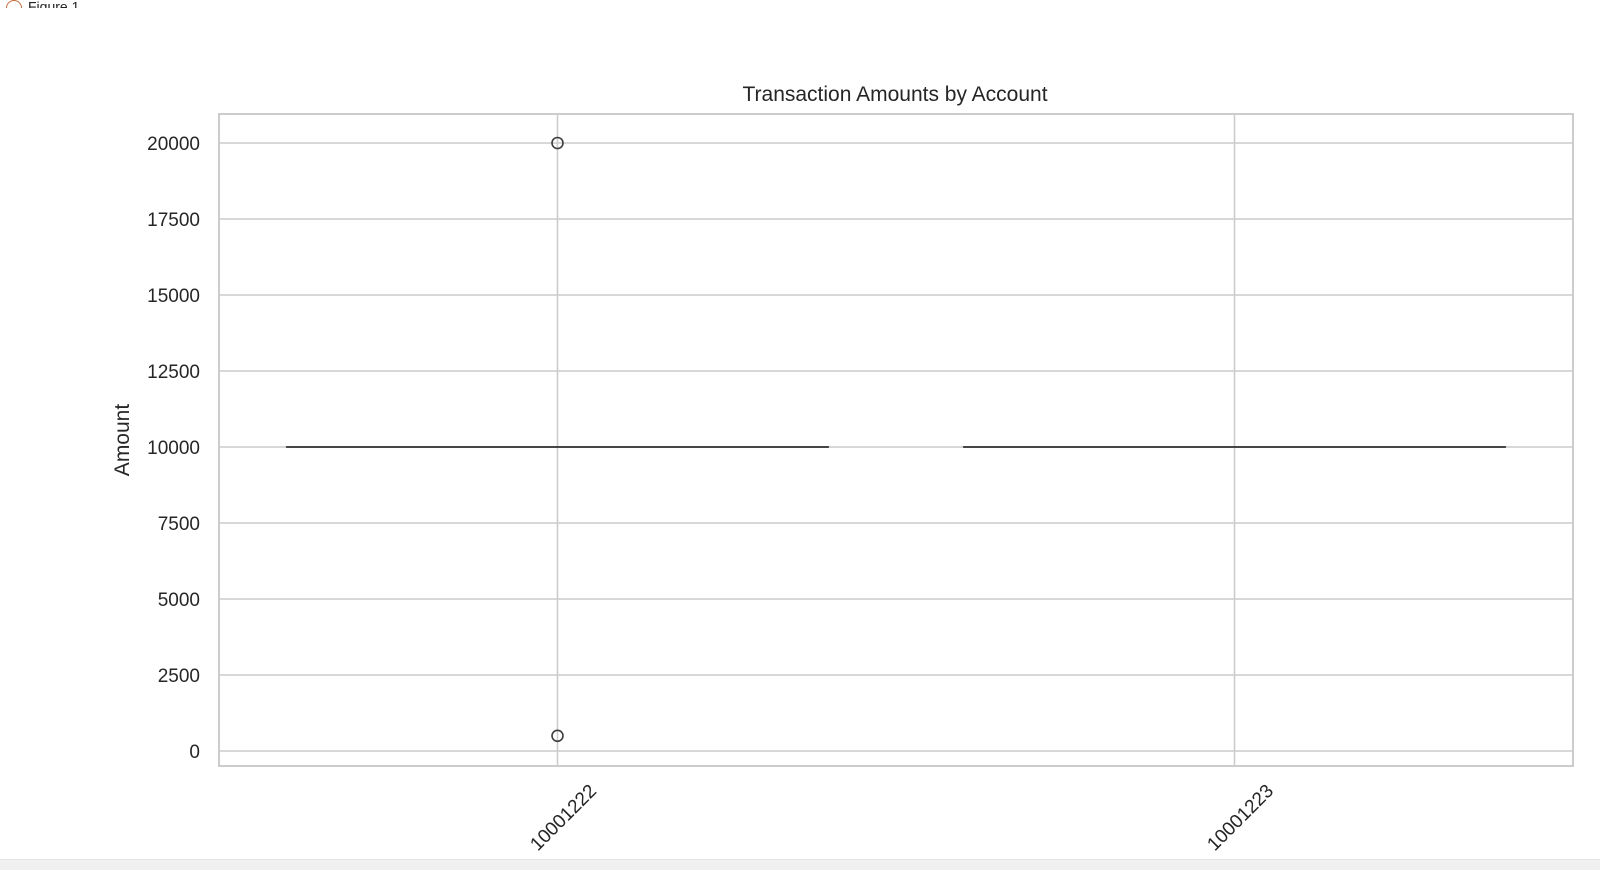 This screenshot has height=870, width=1600. What do you see at coordinates (894, 94) in the screenshot?
I see `chart-title: Transaction Amounts by Account` at bounding box center [894, 94].